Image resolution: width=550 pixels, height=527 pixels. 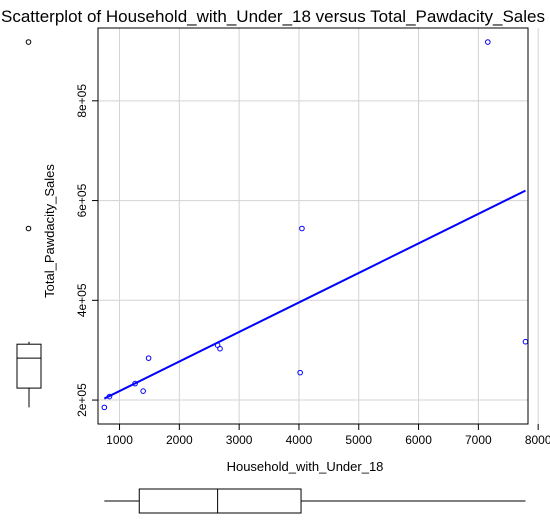 I want to click on x-tick-label: 3000, so click(x=239, y=440).